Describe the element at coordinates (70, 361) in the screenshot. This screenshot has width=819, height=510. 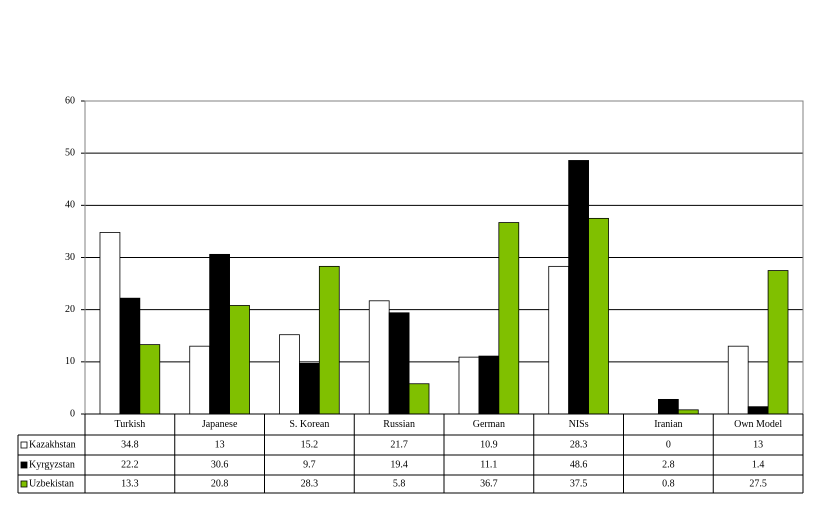
I see `y-tick-label: 10` at that location.